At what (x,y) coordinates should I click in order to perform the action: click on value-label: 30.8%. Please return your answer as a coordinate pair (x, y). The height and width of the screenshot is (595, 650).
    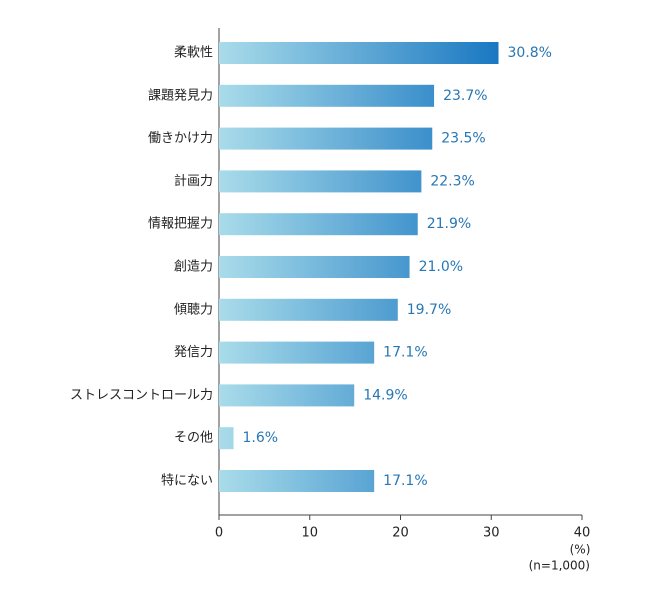
    Looking at the image, I should click on (530, 53).